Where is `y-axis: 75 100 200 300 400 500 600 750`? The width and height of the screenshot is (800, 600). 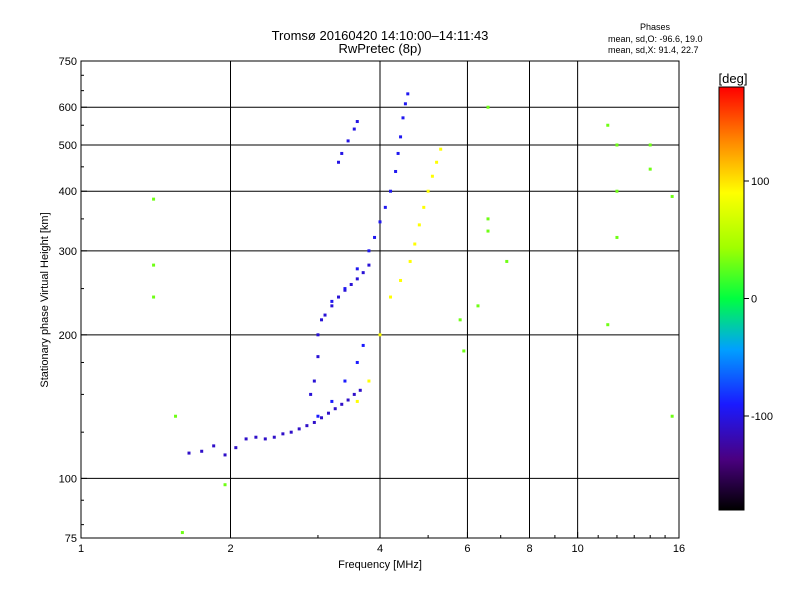
y-axis: 75 100 200 300 400 500 600 750 is located at coordinates (73, 300).